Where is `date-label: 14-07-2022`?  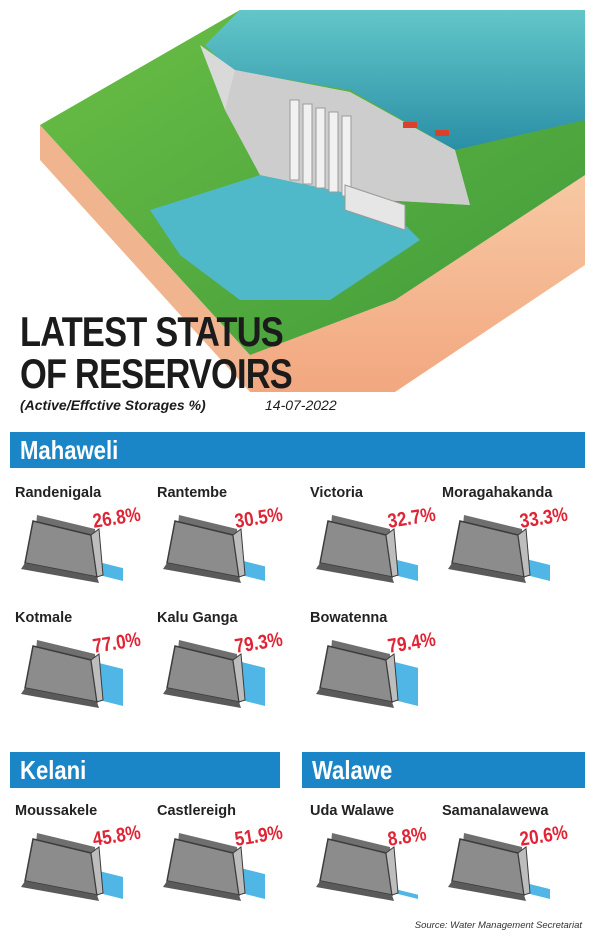 date-label: 14-07-2022 is located at coordinates (301, 405).